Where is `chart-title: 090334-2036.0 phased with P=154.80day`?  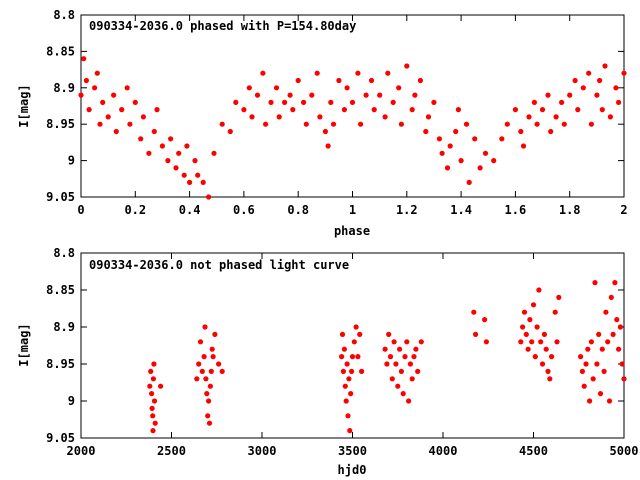
chart-title: 090334-2036.0 phased with P=154.80day is located at coordinates (222, 26).